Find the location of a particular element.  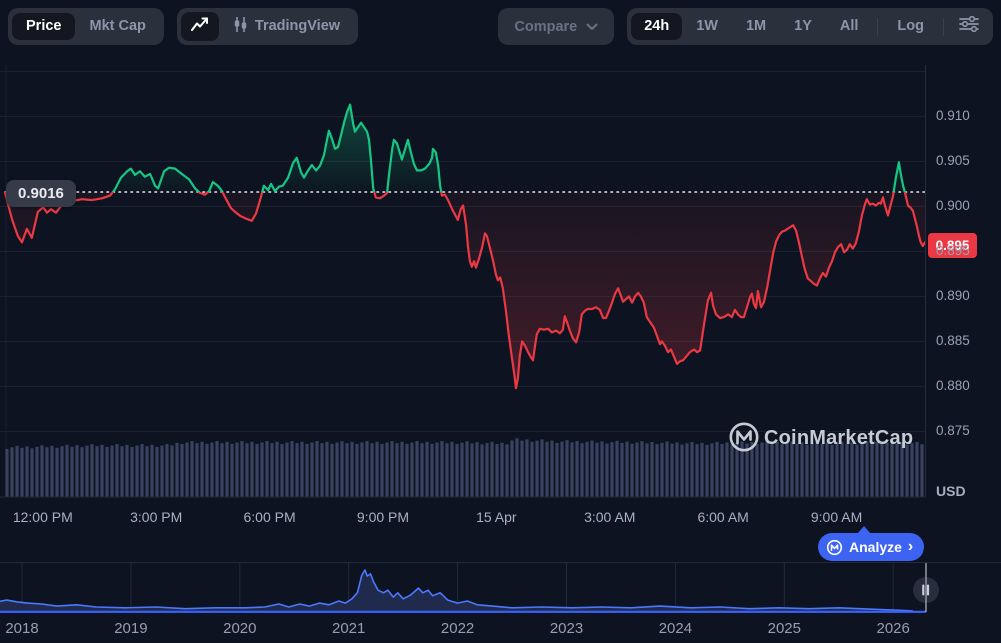

range-24h-button: 24h is located at coordinates (657, 26).